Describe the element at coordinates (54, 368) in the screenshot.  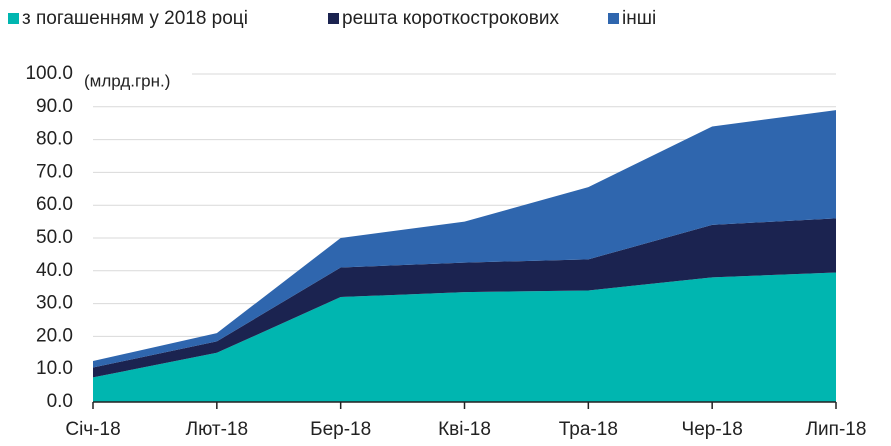
I see `y-tick-label: 10.0` at that location.